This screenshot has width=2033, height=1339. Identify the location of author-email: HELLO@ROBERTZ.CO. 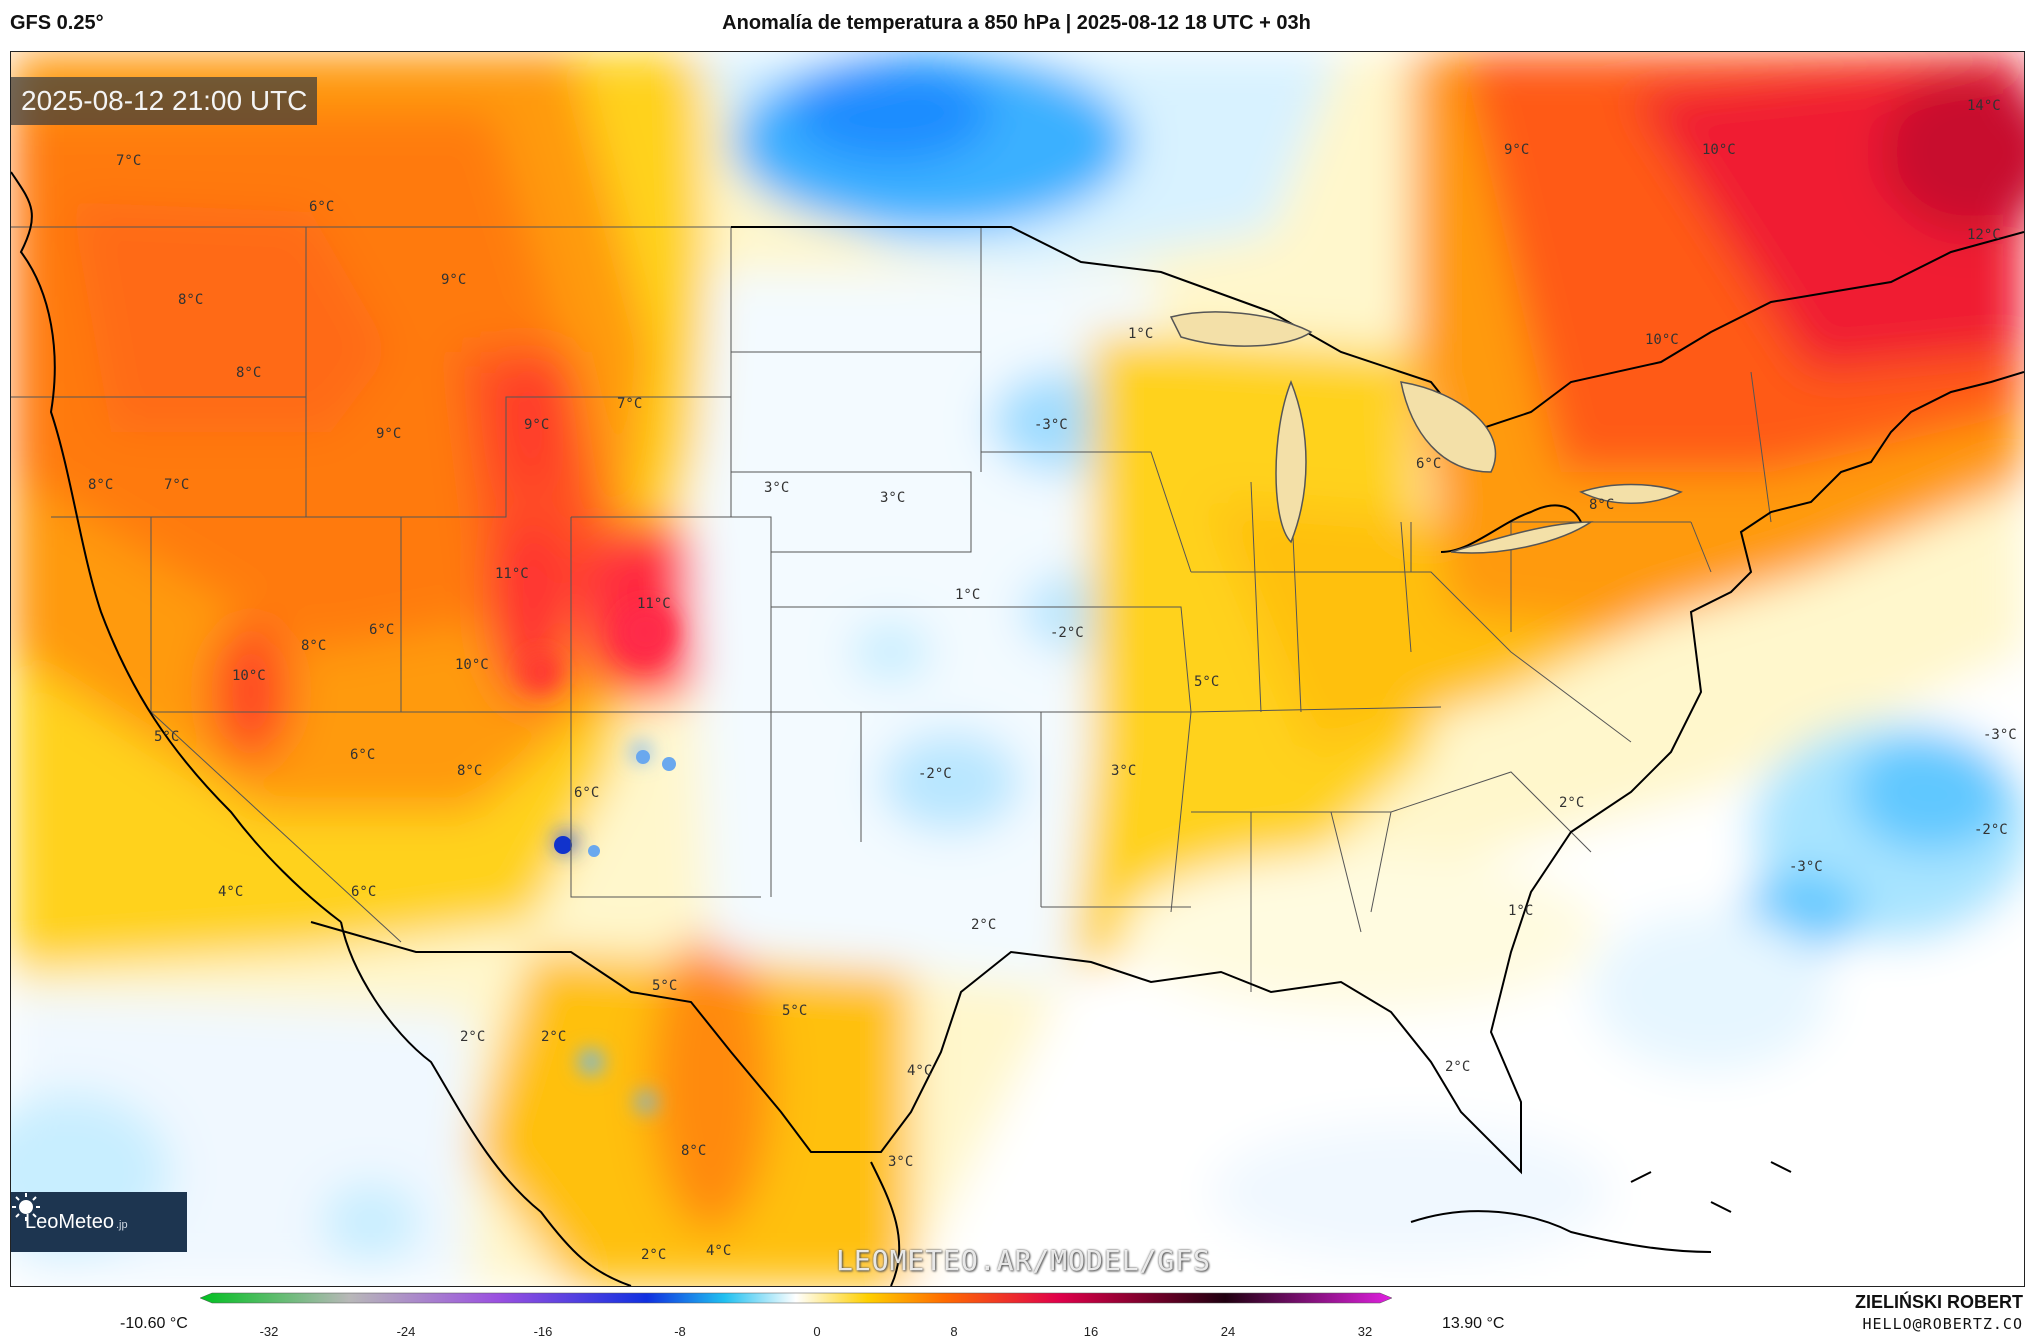
(1942, 1324).